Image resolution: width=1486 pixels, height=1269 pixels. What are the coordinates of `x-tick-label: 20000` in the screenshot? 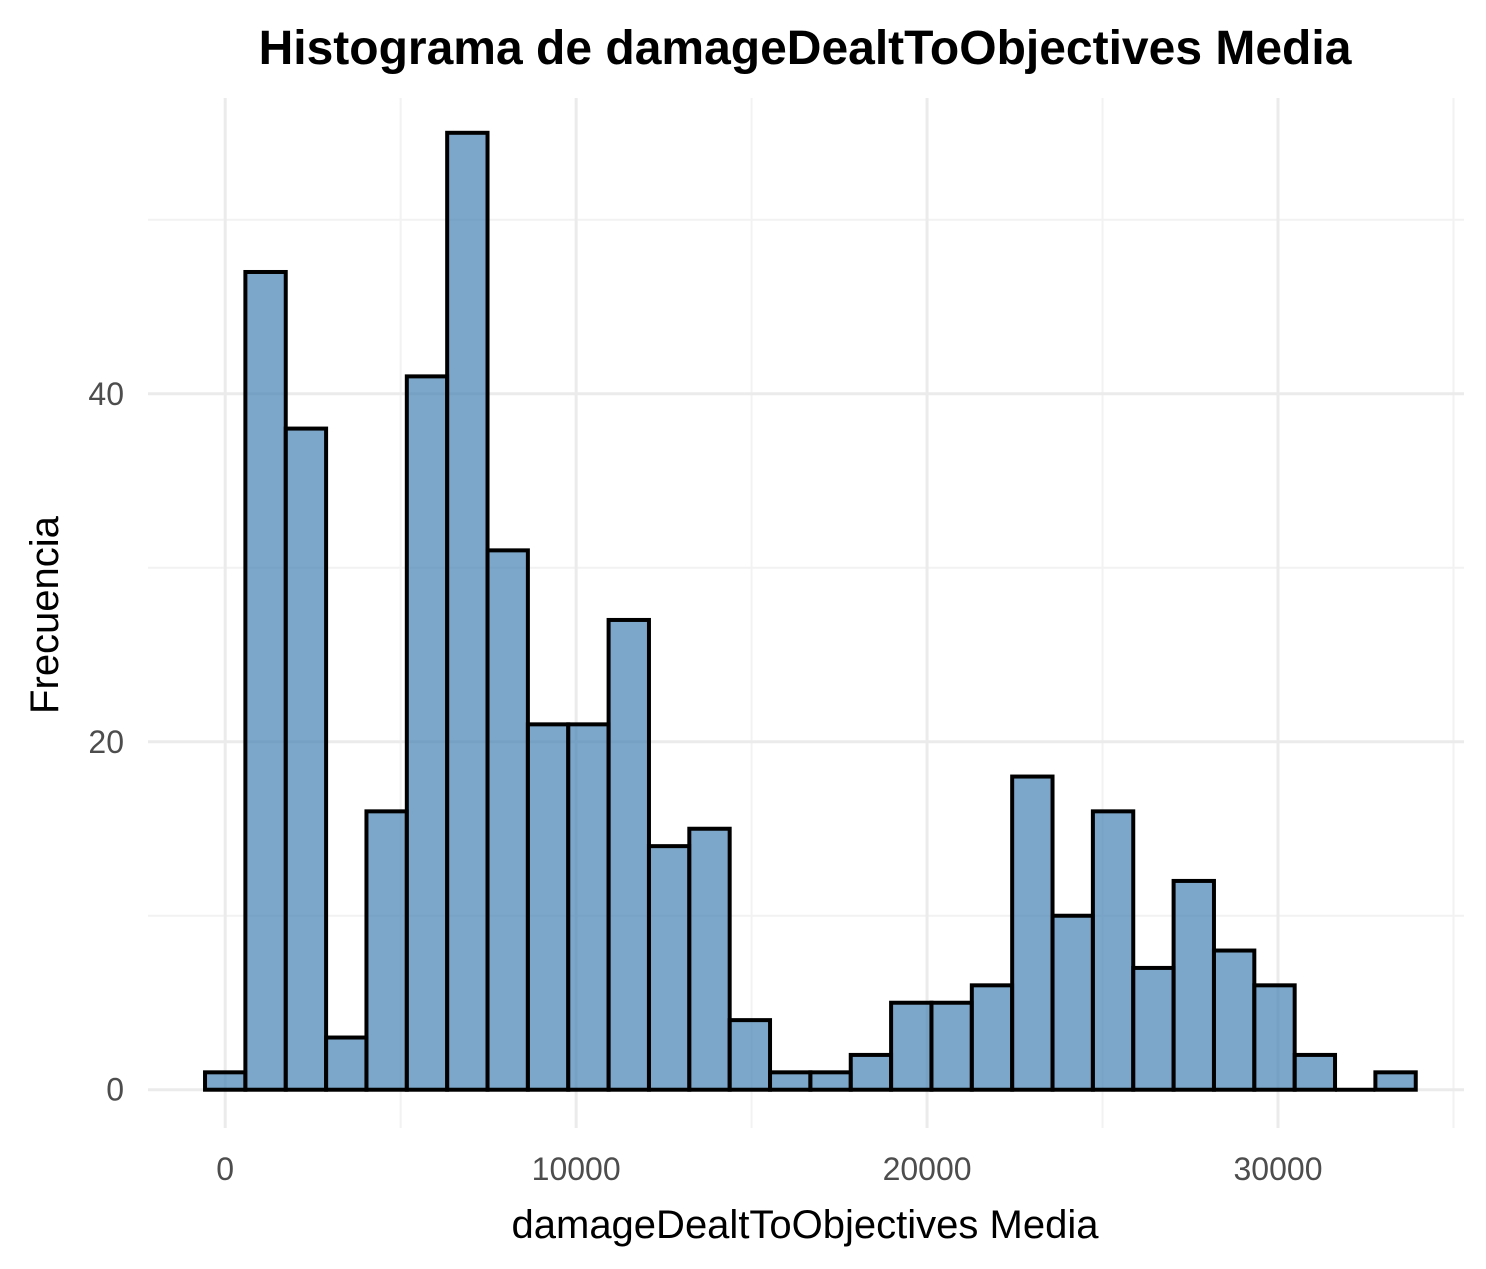 It's located at (927, 1169).